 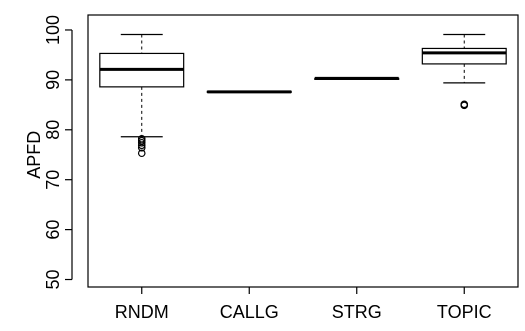 I want to click on box-body, so click(x=464, y=56).